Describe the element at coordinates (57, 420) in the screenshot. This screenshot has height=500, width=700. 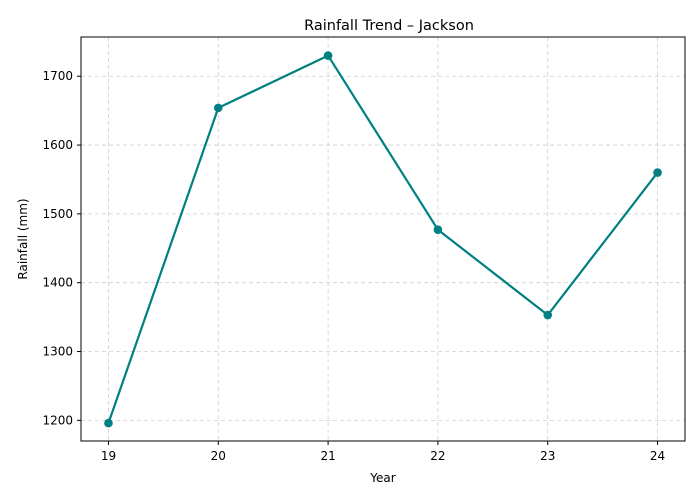
I see `y-tick-label: 1200` at that location.